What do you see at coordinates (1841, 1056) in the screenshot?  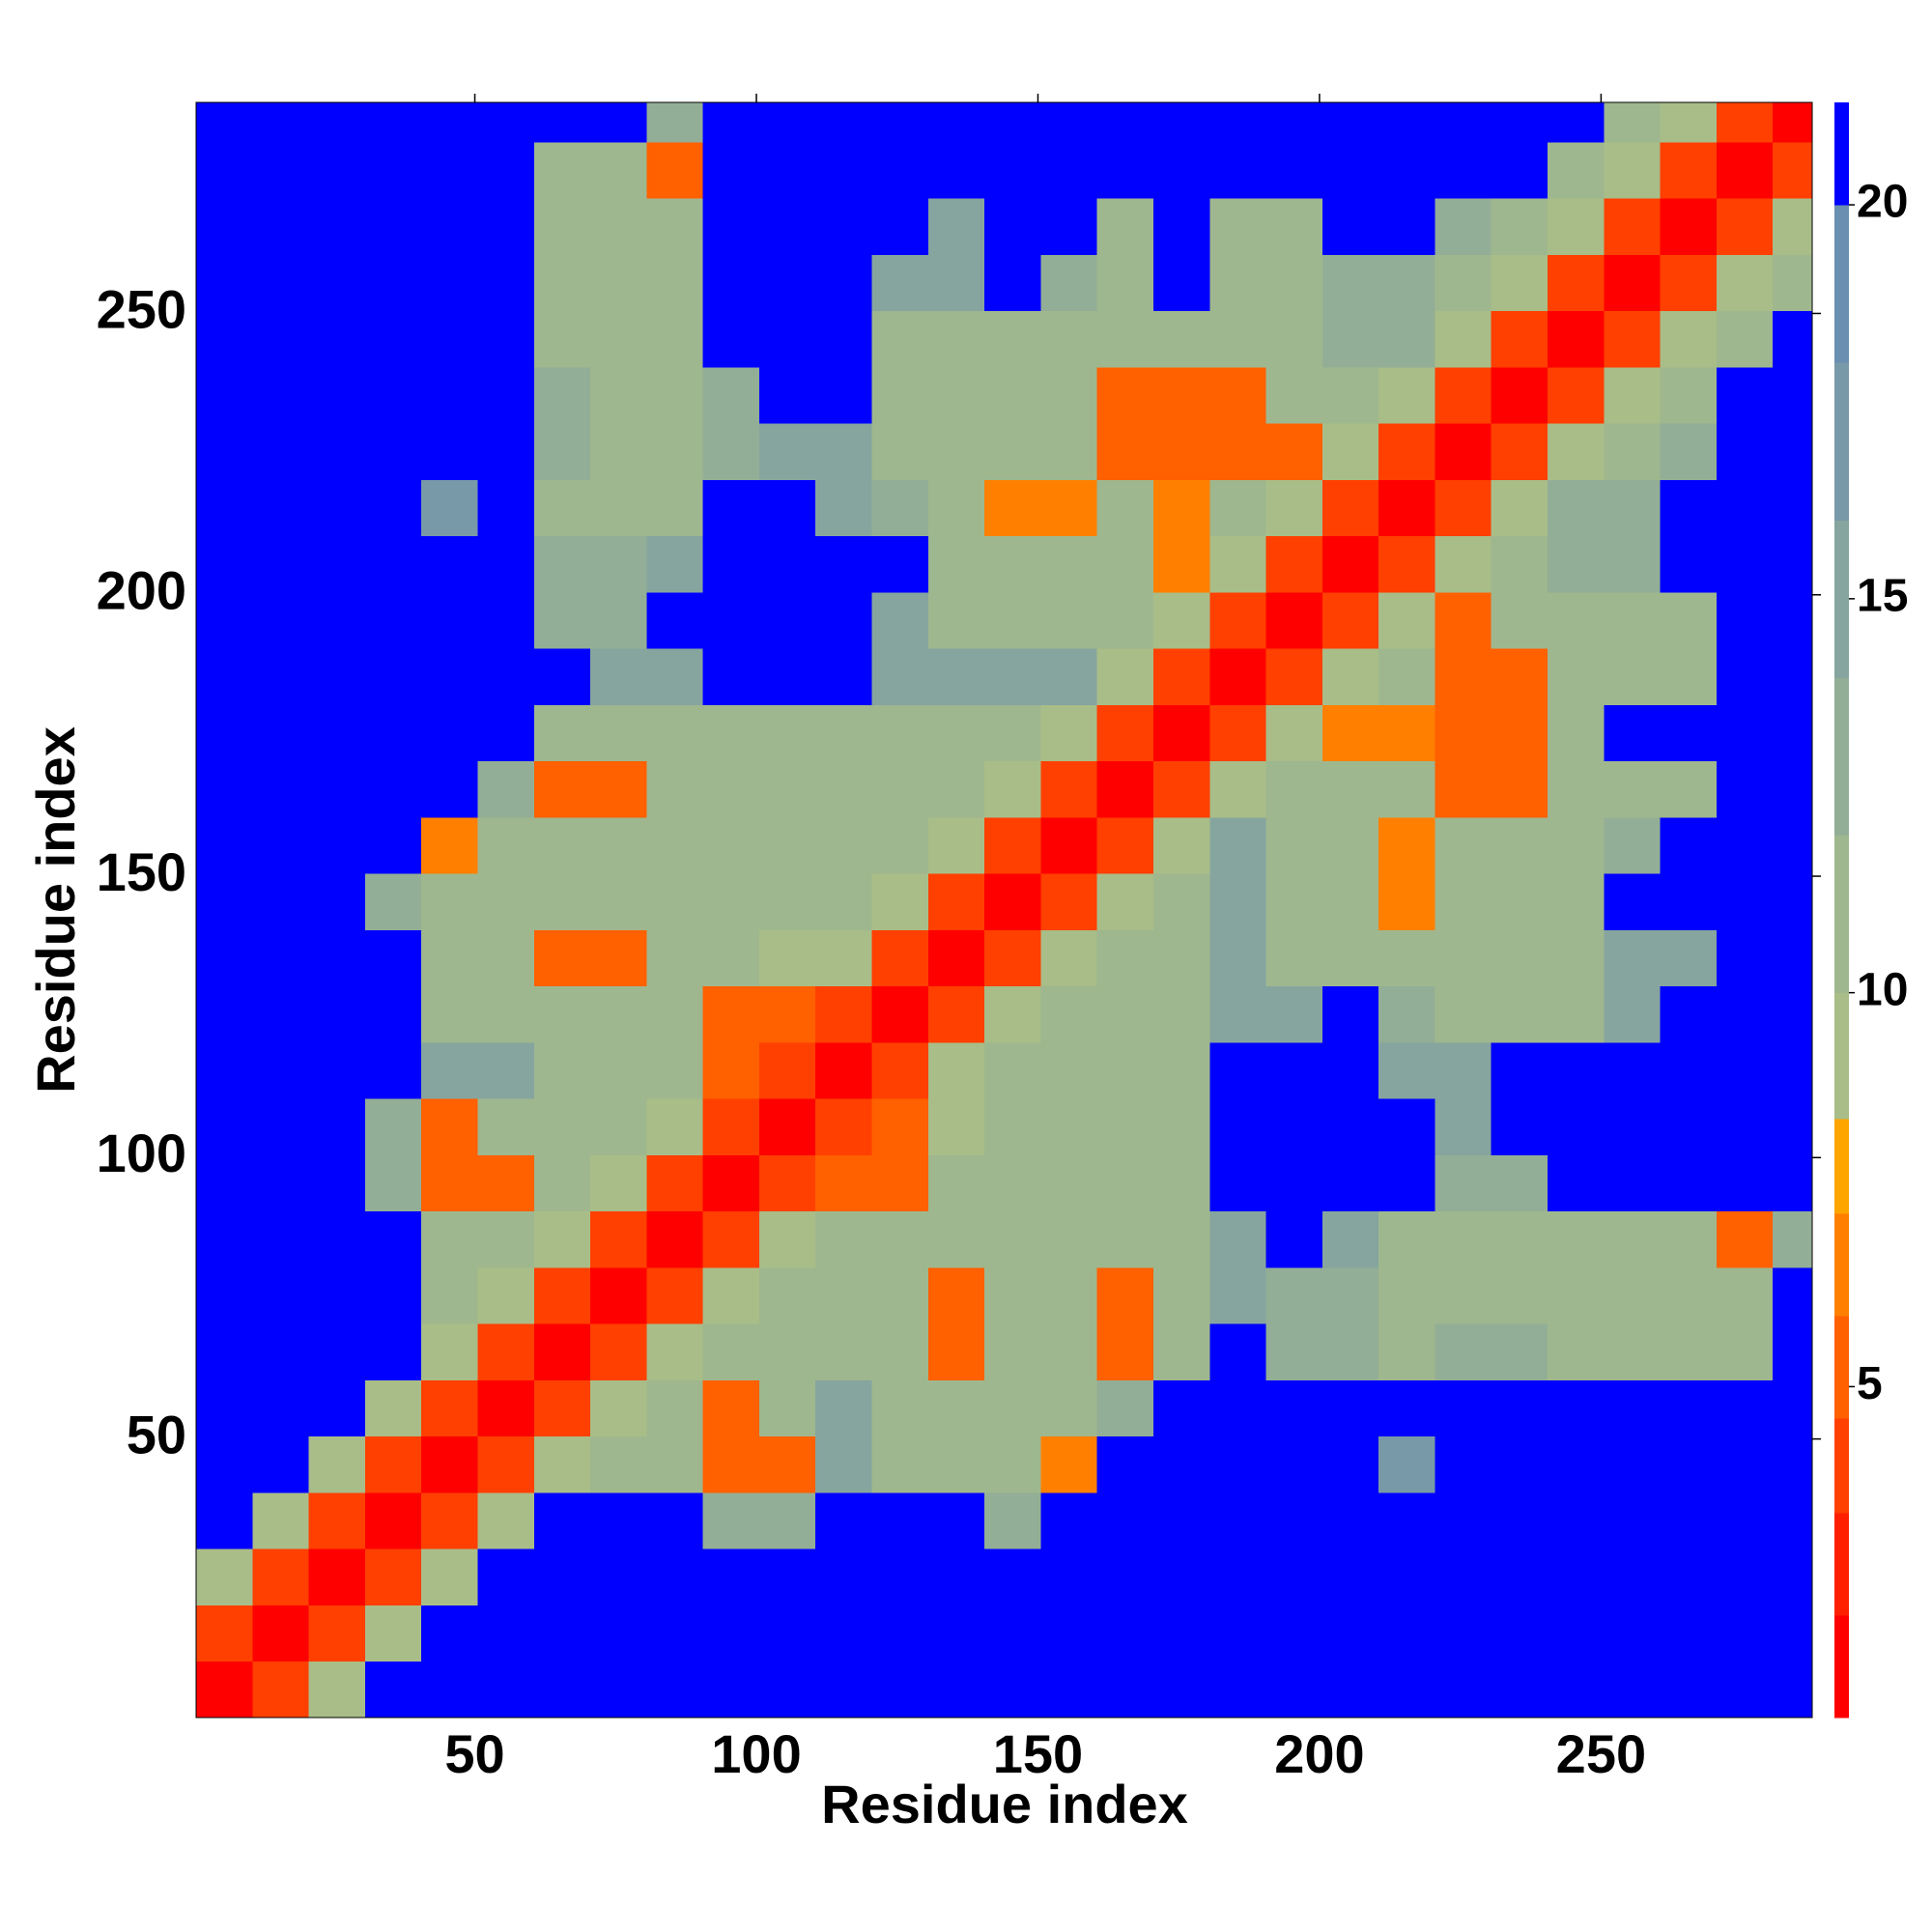 I see `colorbar-segment` at bounding box center [1841, 1056].